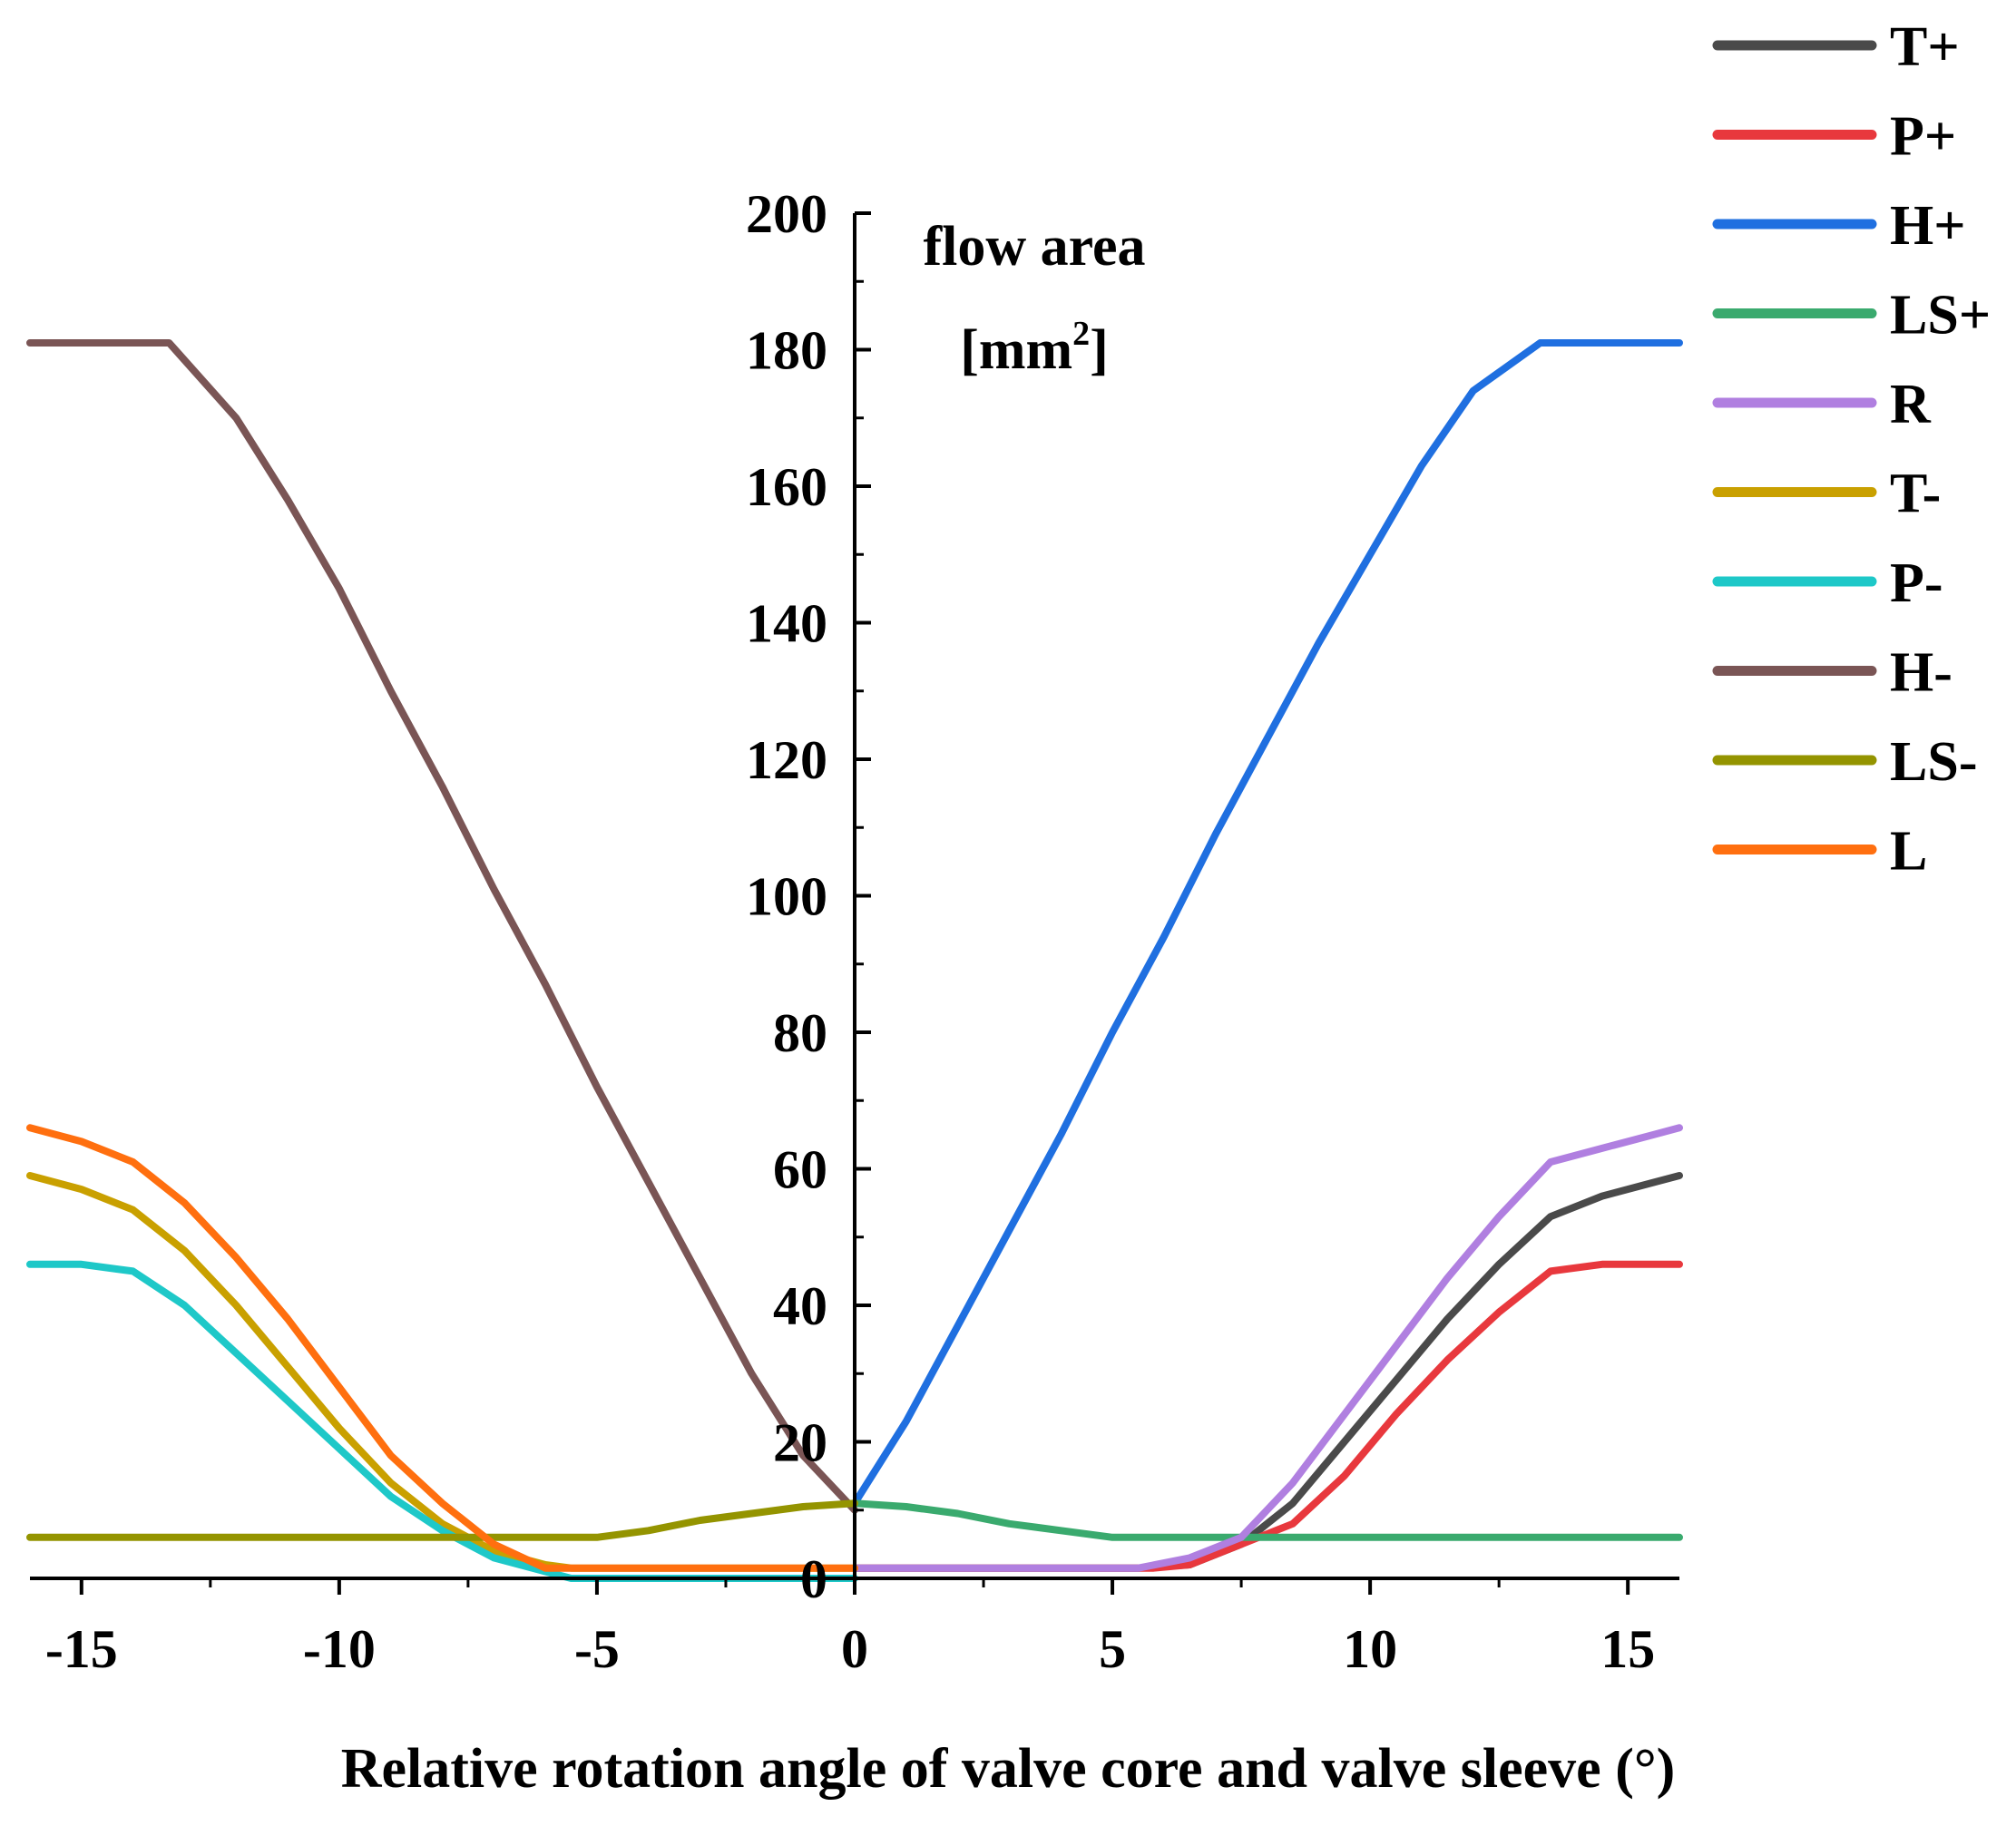 This screenshot has width=2016, height=1826. What do you see at coordinates (1081, 334) in the screenshot?
I see `y-axis-unit-superscript: 2` at bounding box center [1081, 334].